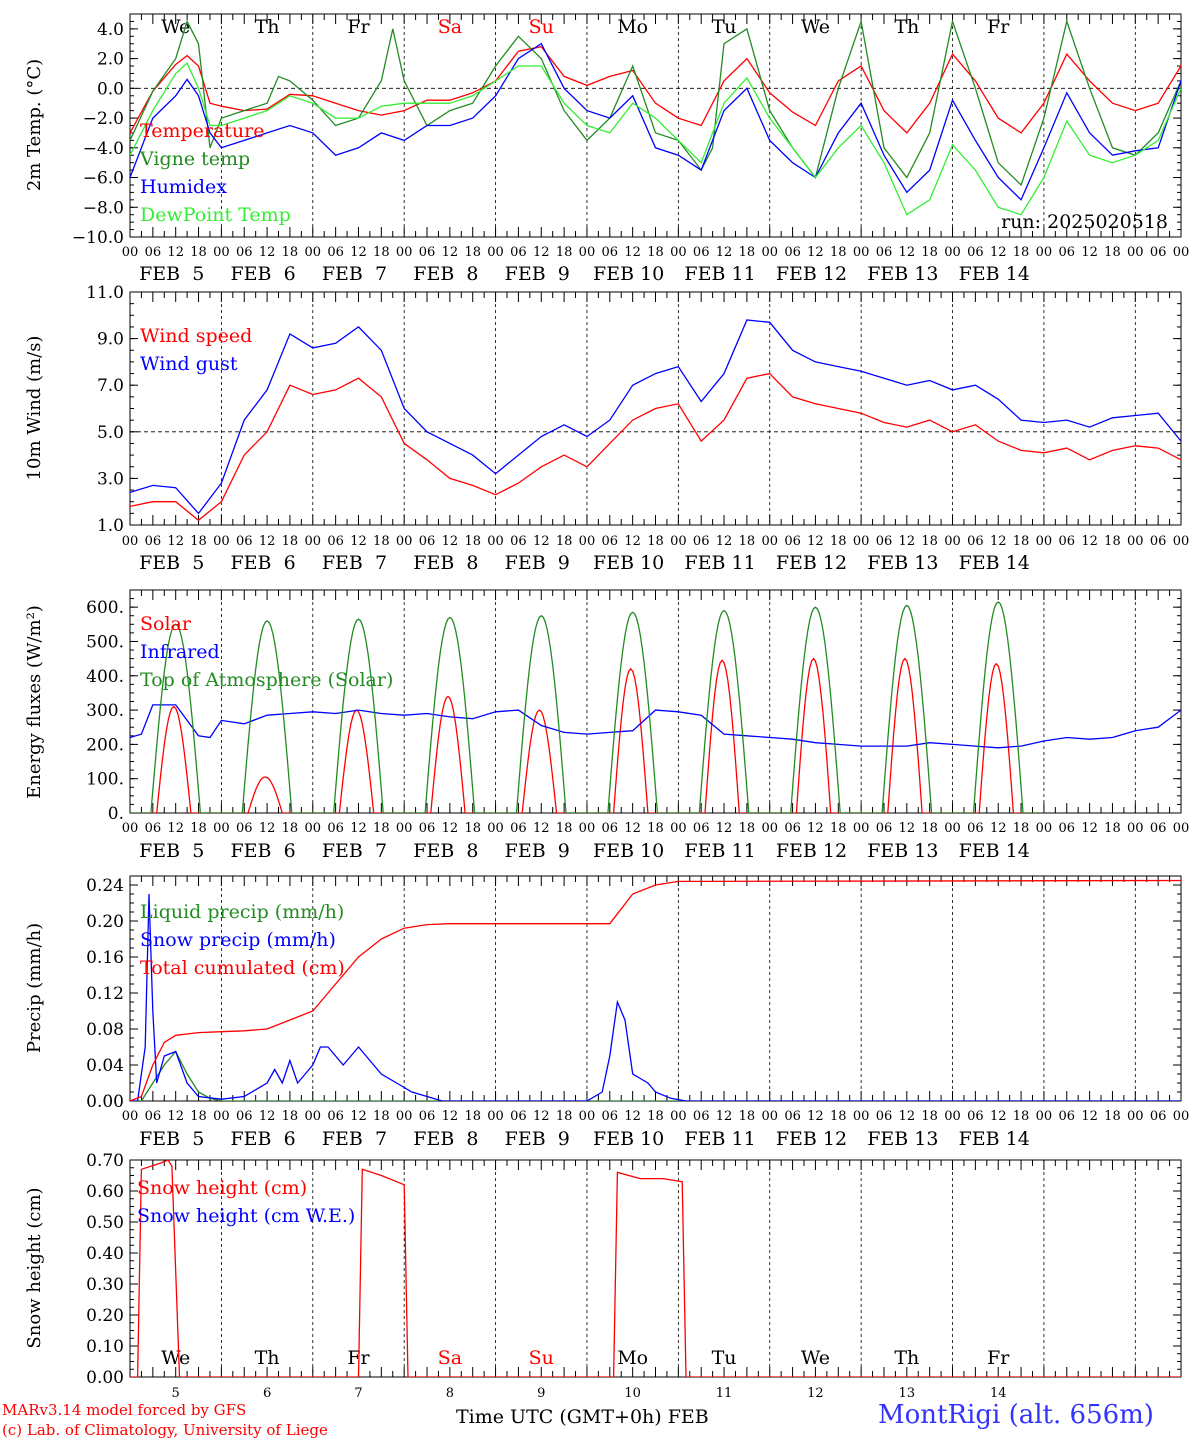 The height and width of the screenshot is (1440, 1194). What do you see at coordinates (262, 1139) in the screenshot?
I see `date-label: FEB 6` at bounding box center [262, 1139].